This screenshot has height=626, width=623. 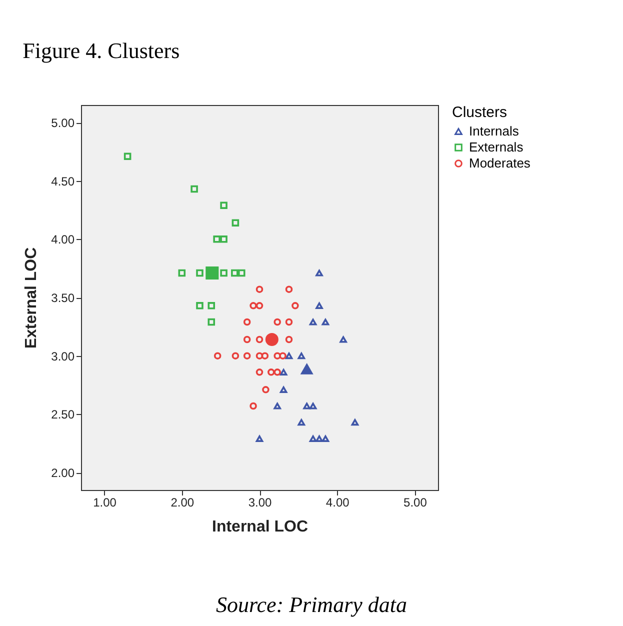 I want to click on x-tick-label: 5.00, so click(x=416, y=503).